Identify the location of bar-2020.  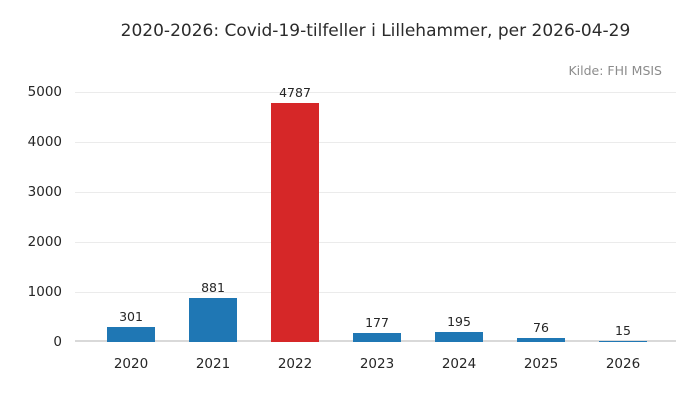
(131, 334).